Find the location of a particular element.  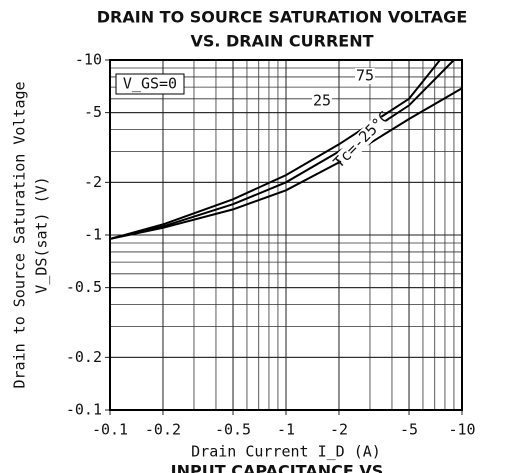

y-tick-label: -0.2 is located at coordinates (84, 357).